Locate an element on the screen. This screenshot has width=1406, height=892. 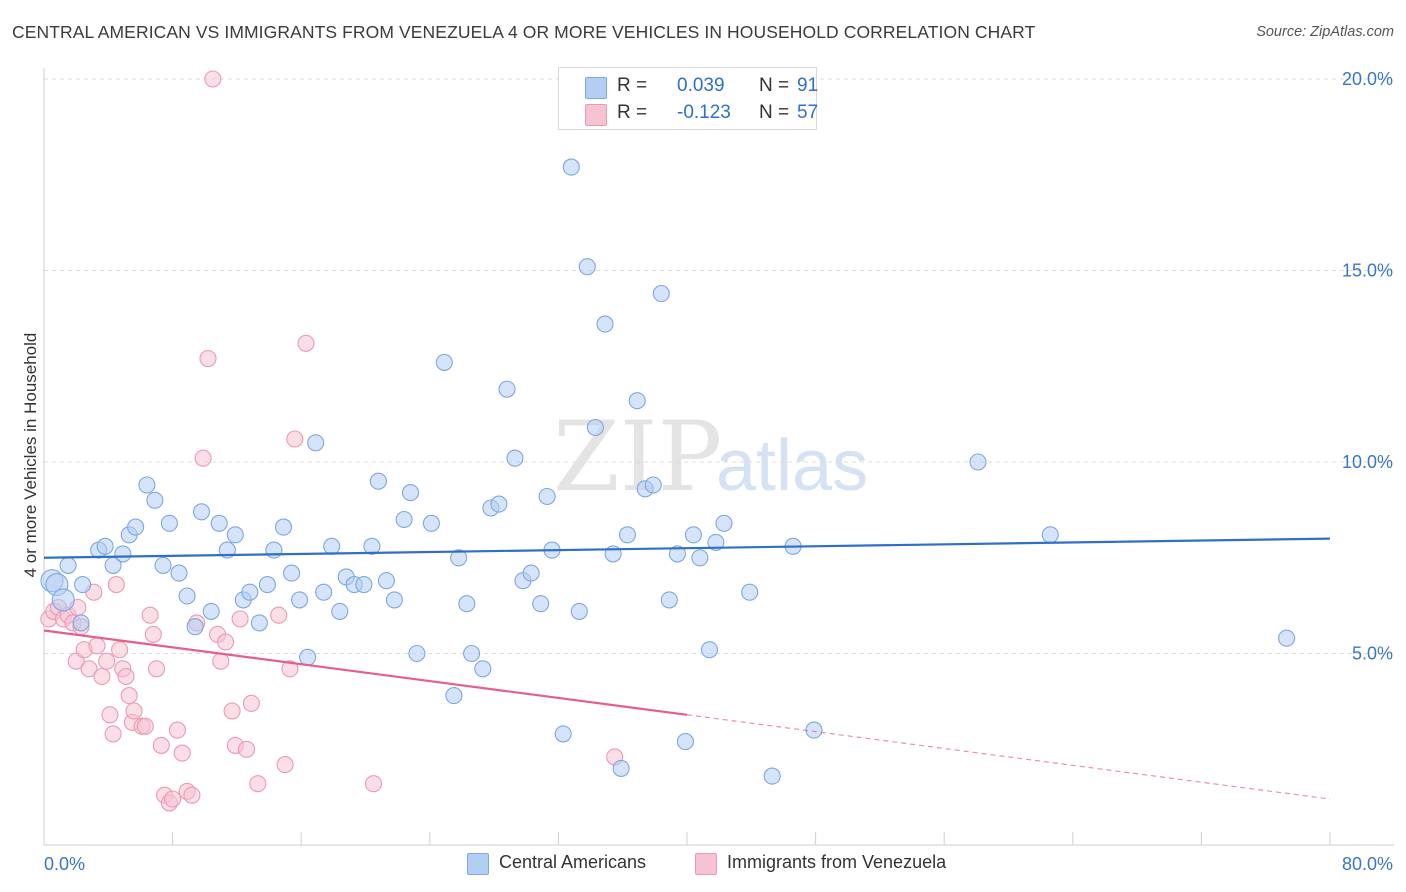
venezuela-trend-extension is located at coordinates (1008, 757).